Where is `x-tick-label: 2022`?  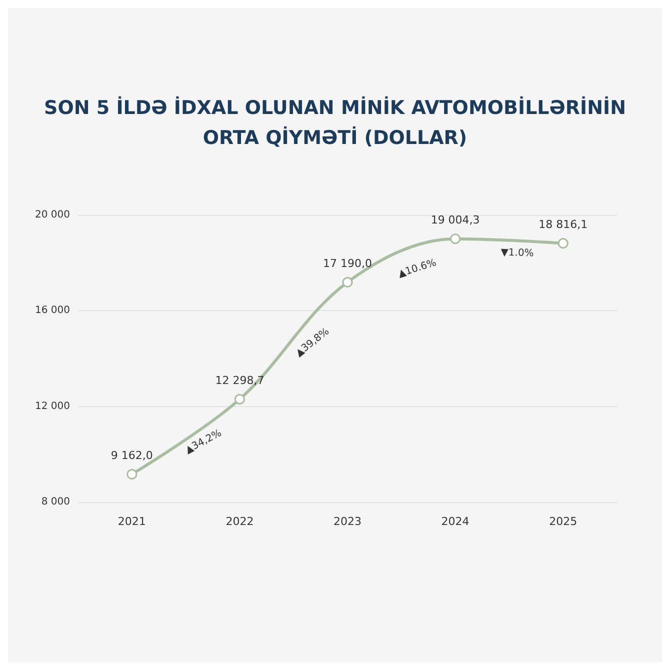 x-tick-label: 2022 is located at coordinates (240, 521).